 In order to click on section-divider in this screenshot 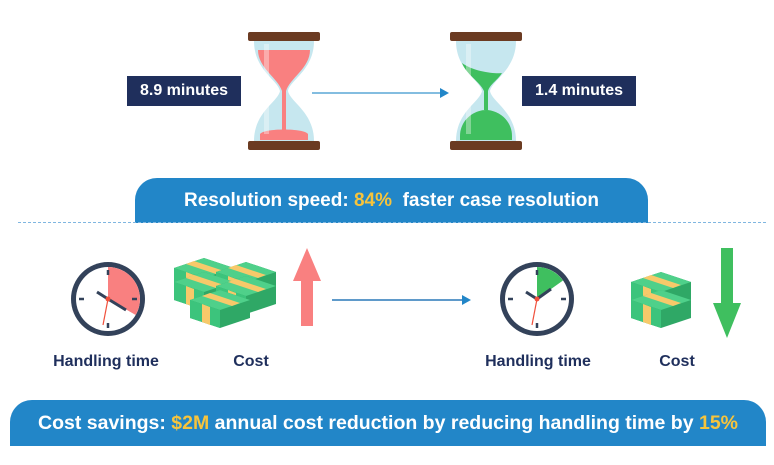, I will do `click(392, 222)`.